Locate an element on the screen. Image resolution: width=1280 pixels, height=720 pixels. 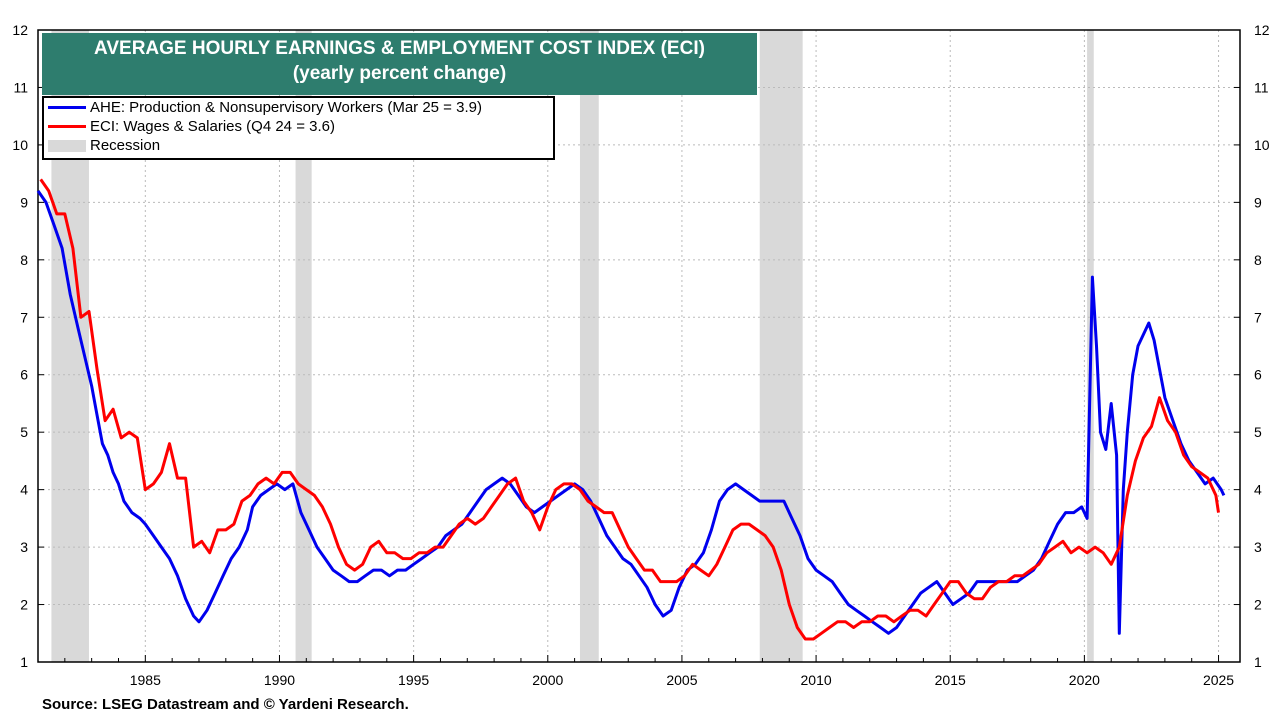
ytick-label-left-4: 4 is located at coordinates (24, 490).